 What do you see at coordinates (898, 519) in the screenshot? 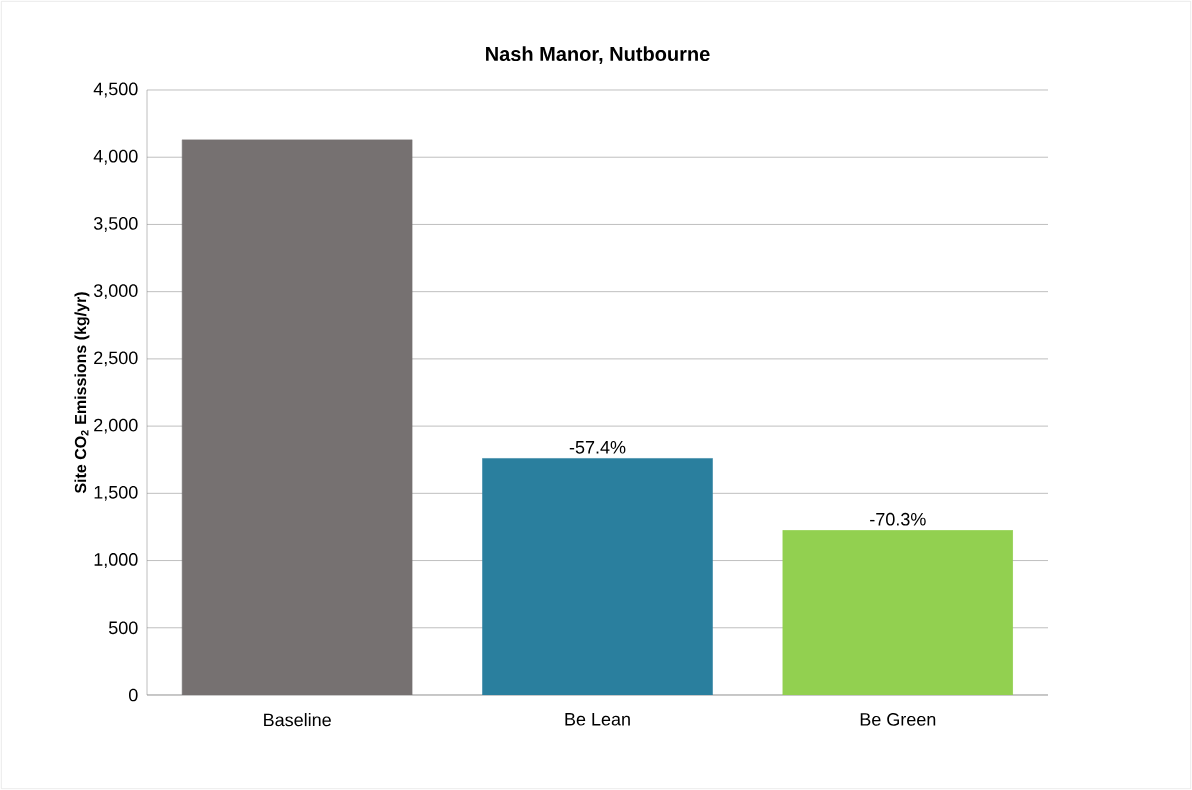
I see `annotation: -70.3%` at bounding box center [898, 519].